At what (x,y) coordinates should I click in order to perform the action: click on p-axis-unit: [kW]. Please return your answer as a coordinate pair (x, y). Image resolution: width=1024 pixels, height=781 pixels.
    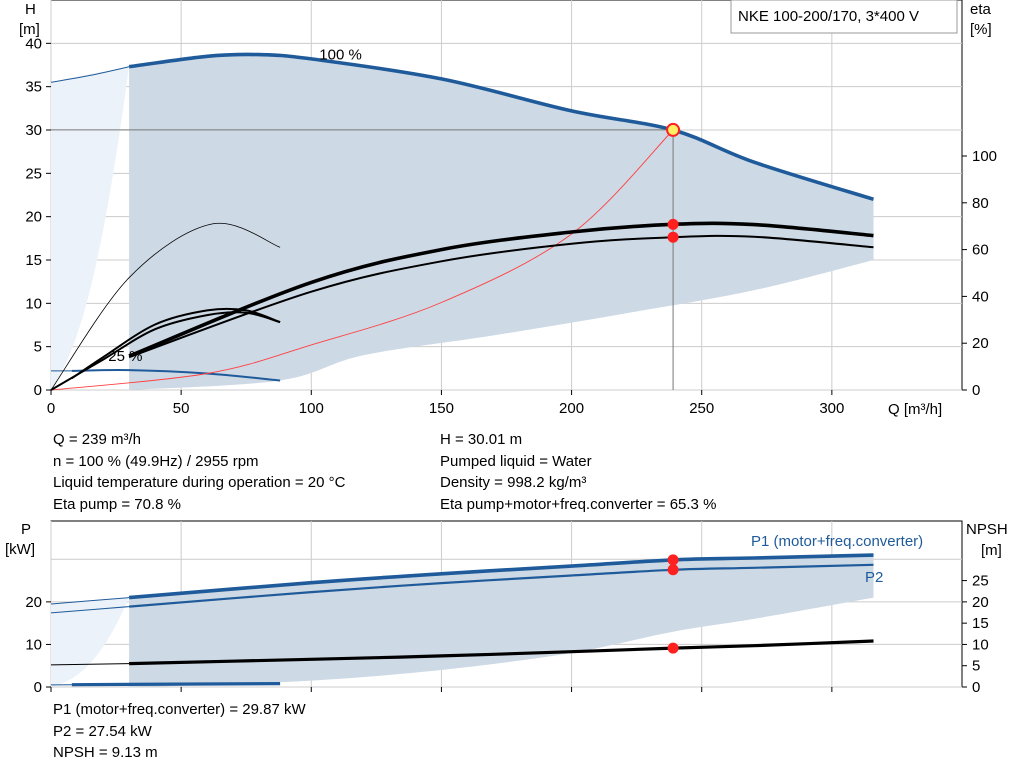
    Looking at the image, I should click on (20, 549).